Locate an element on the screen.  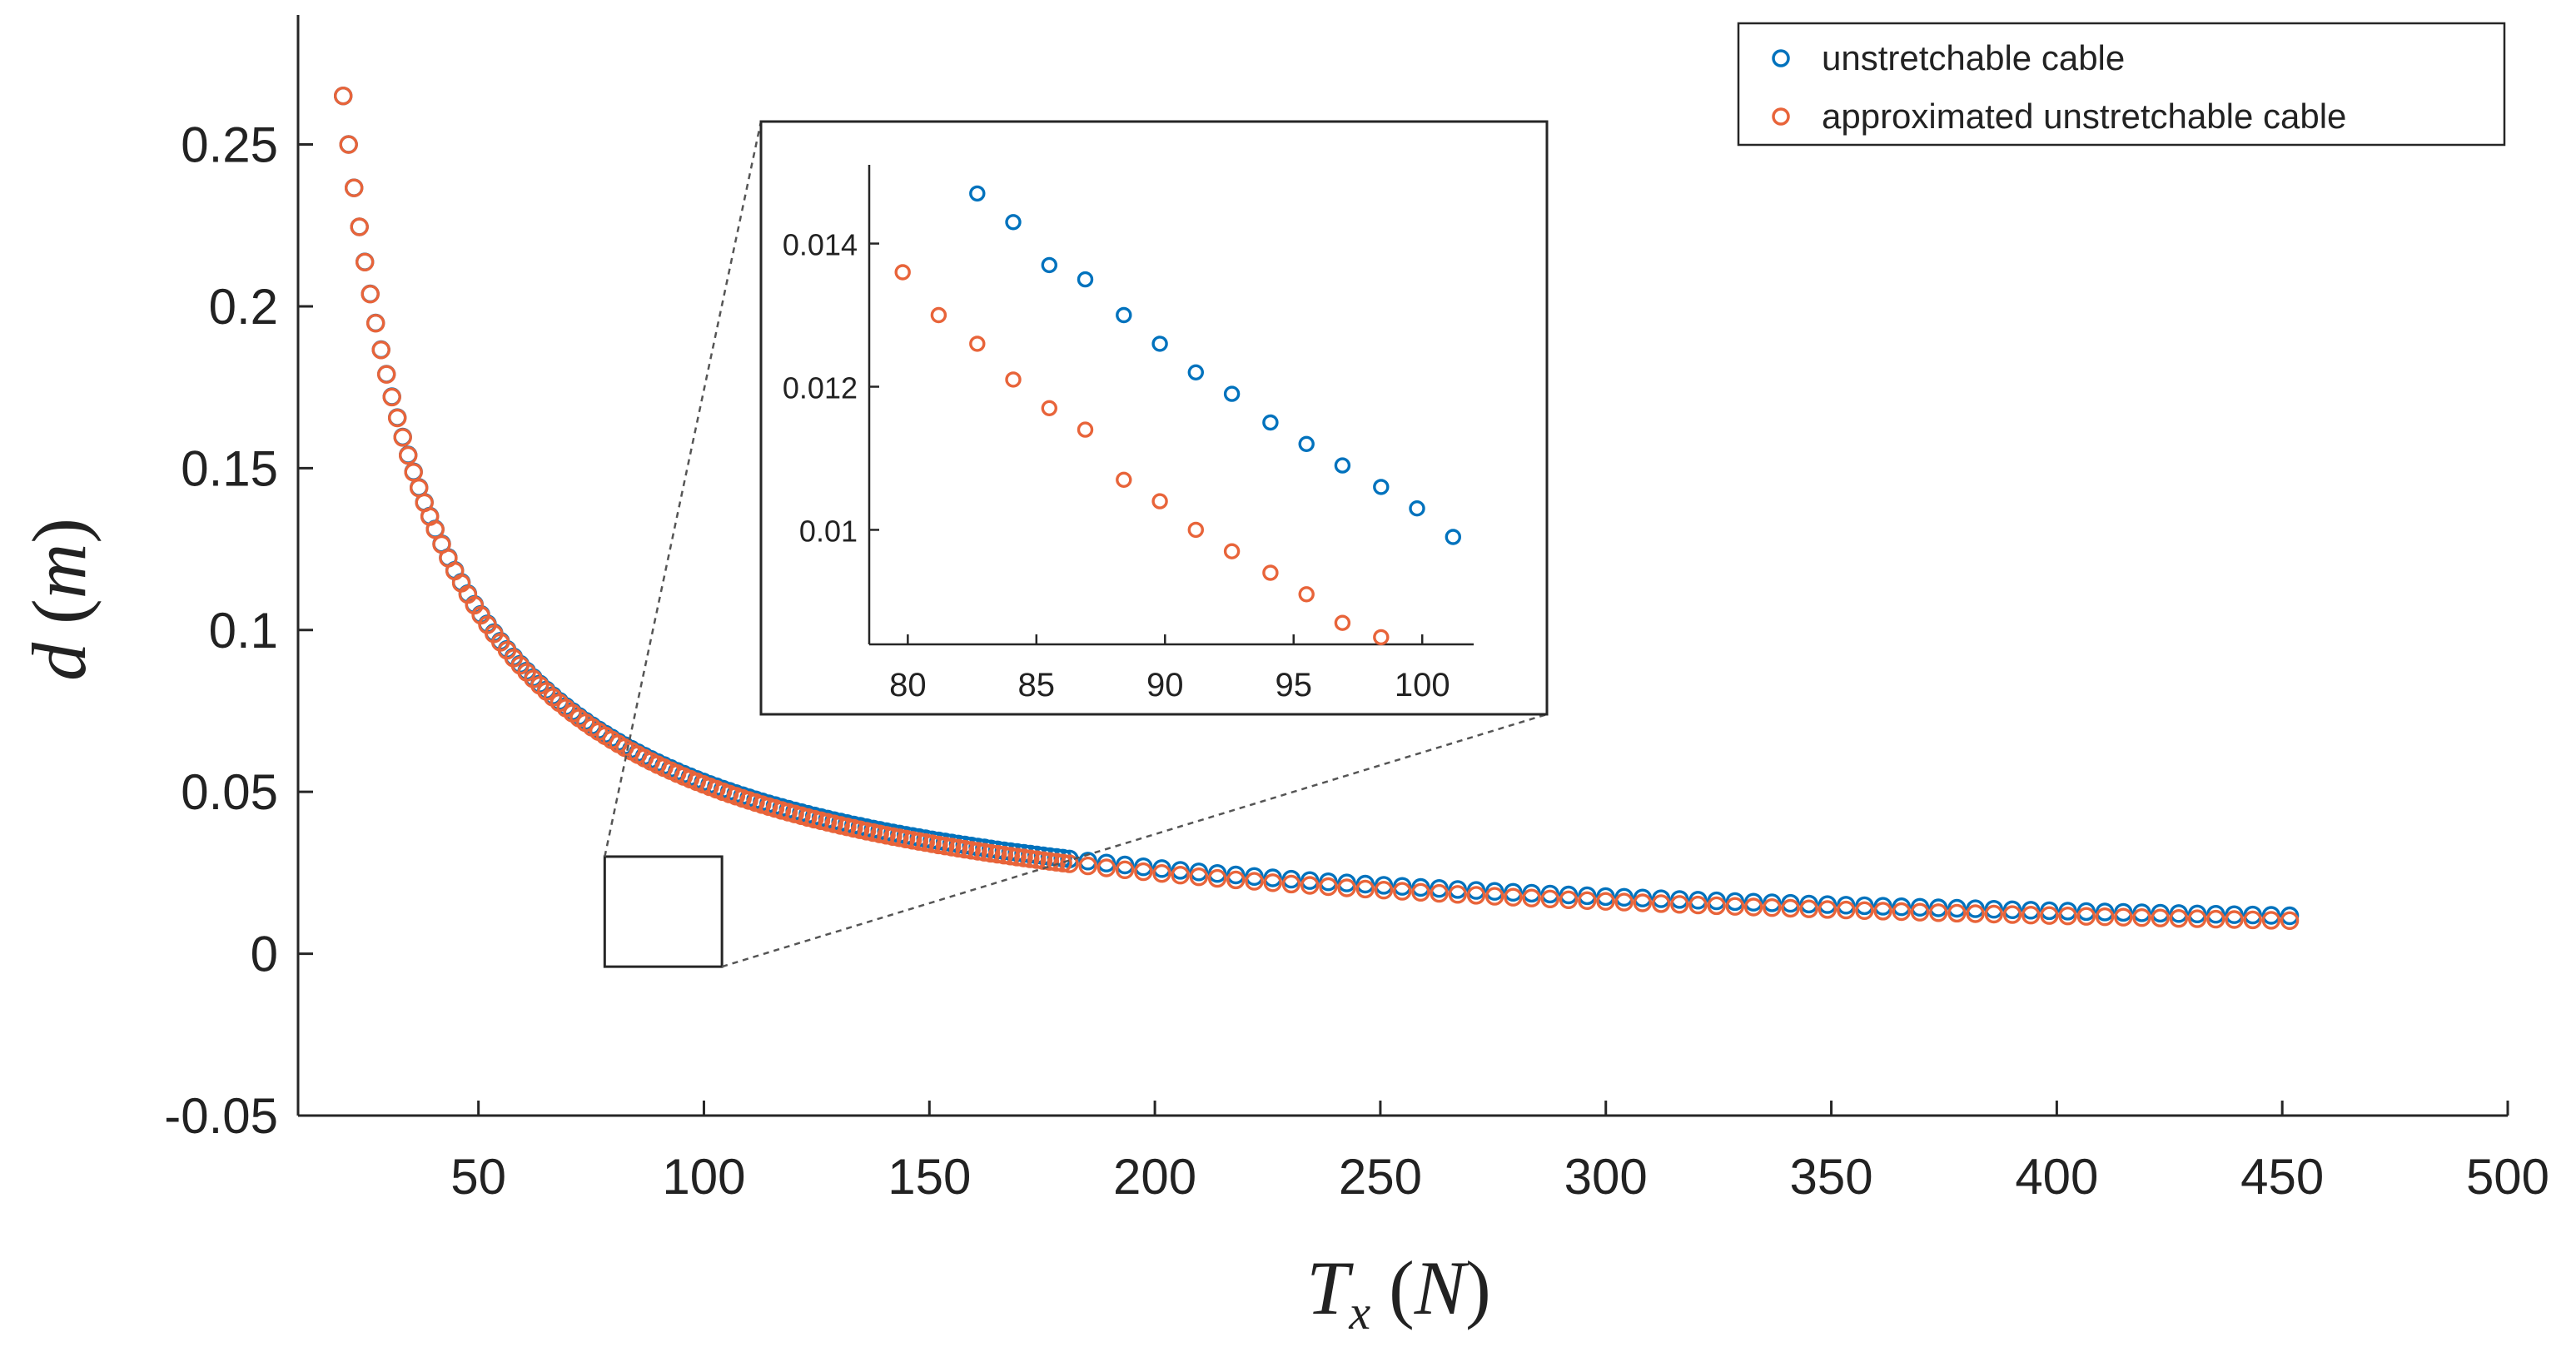
y-tick-label: -0.05 is located at coordinates (221, 1116).